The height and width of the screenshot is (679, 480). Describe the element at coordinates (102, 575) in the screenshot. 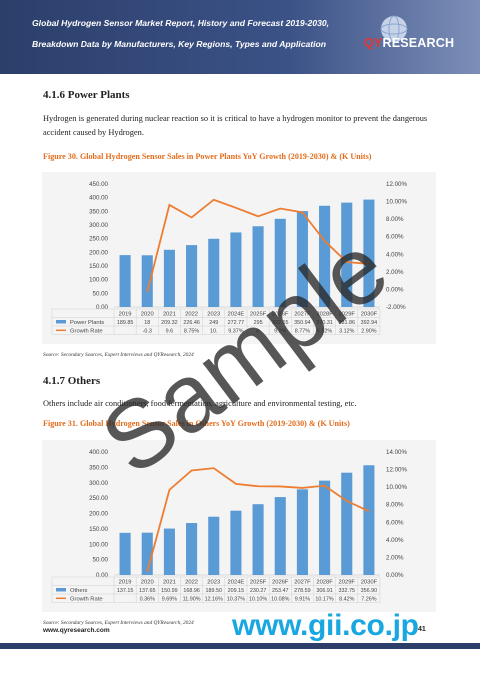

I see `y-left-tick: 0.00` at that location.